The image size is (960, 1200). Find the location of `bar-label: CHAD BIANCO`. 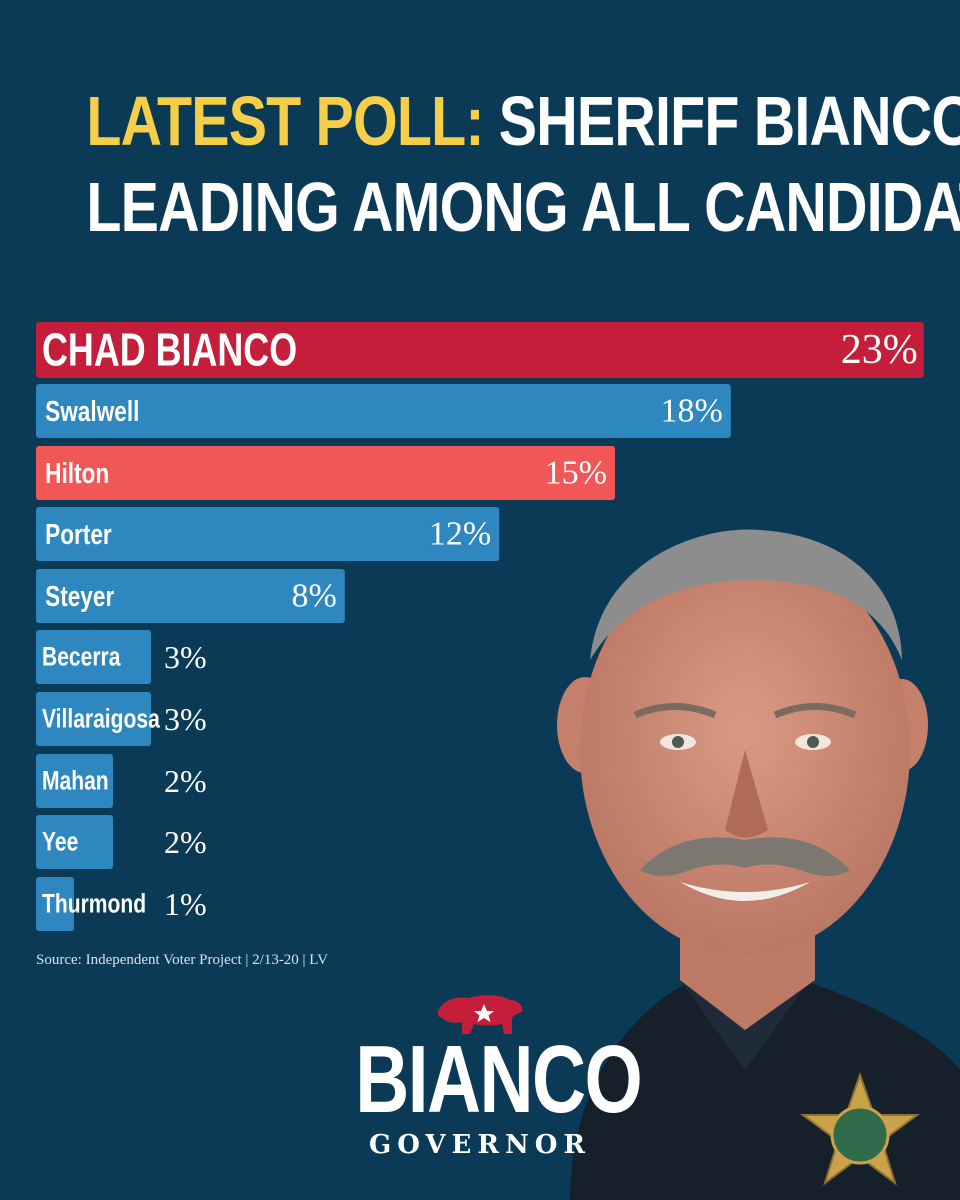

bar-label: CHAD BIANCO is located at coordinates (169, 349).